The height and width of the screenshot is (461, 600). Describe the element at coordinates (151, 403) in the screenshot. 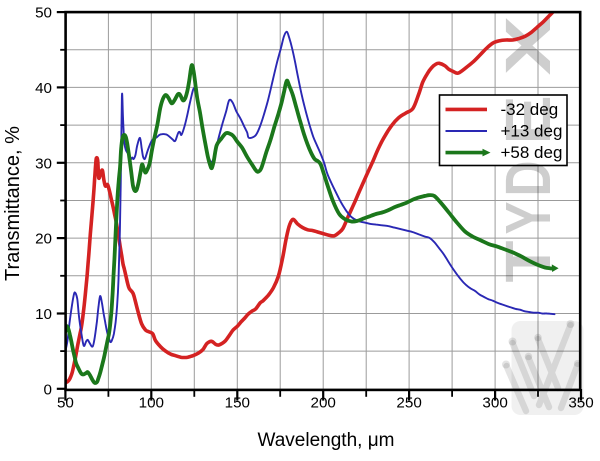

I see `svg-text: 100` at that location.